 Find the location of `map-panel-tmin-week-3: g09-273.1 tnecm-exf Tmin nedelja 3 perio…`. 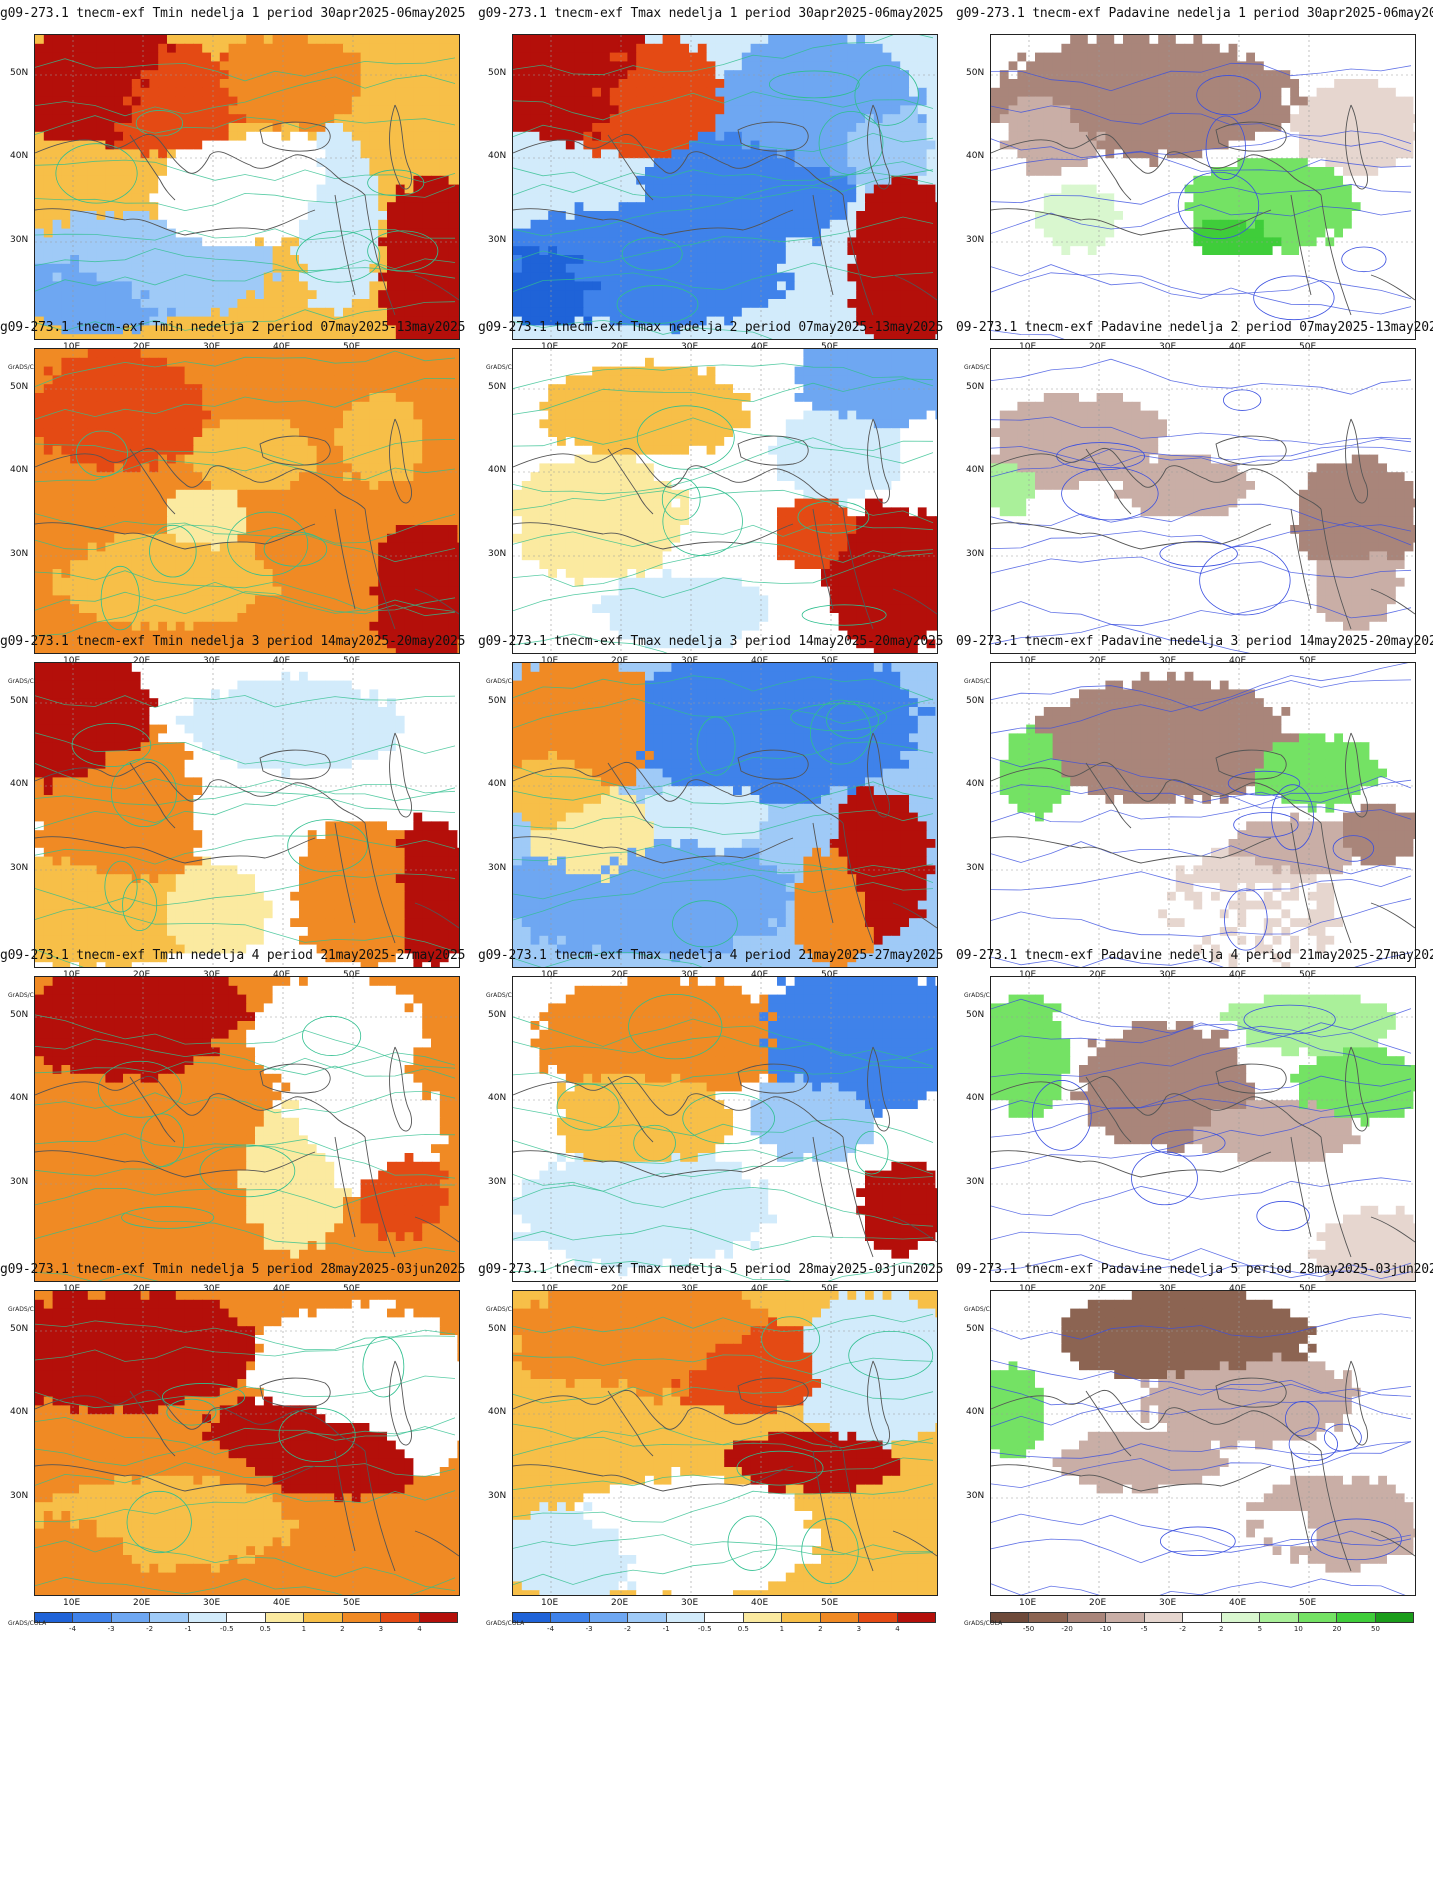

map-panel-tmin-week-3: g09-273.1 tnecm-exf Tmin nedelja 3 perio… is located at coordinates (238, 823).